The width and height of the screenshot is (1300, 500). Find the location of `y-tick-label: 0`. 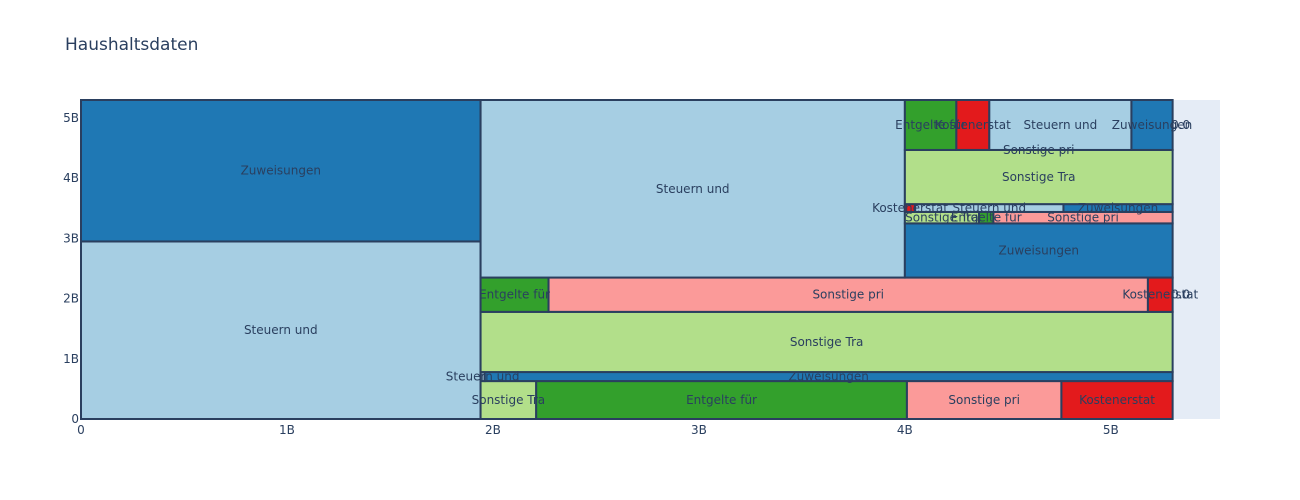

y-tick-label: 0 is located at coordinates (75, 419).